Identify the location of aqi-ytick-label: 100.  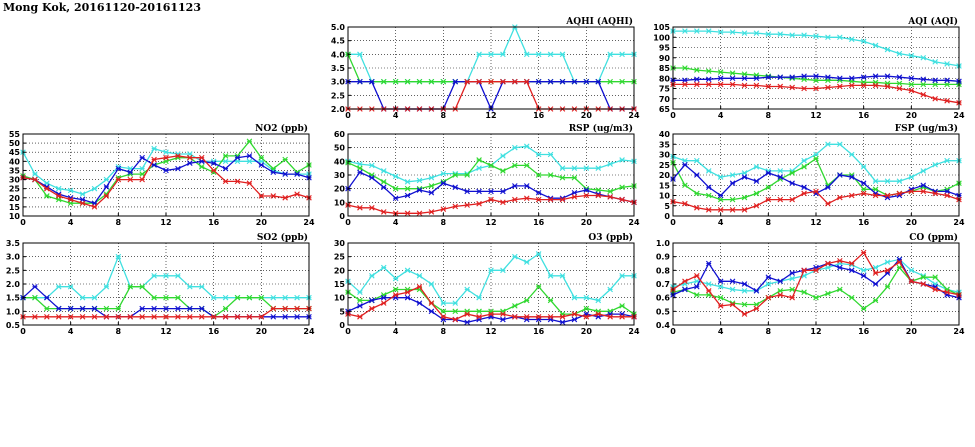
(661, 37).